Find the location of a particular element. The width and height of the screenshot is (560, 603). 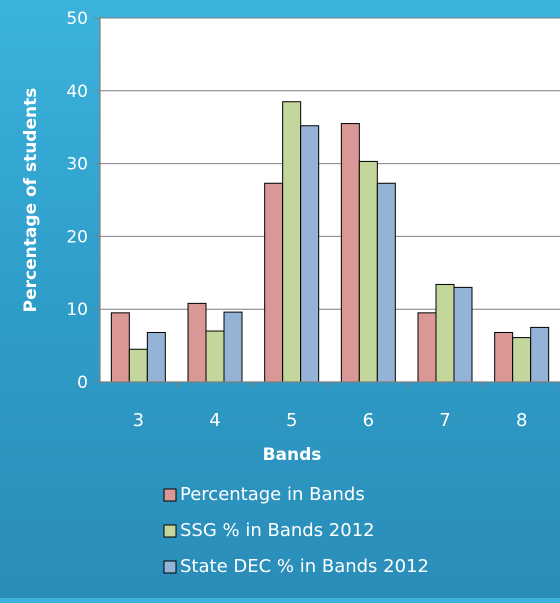

x-tick-label: 3 is located at coordinates (138, 420).